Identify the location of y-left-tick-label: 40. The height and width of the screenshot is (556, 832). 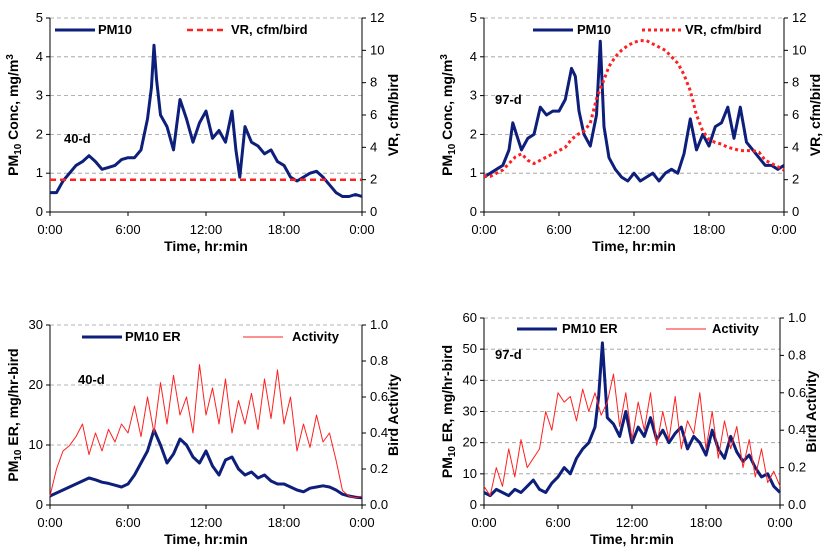
(470, 379).